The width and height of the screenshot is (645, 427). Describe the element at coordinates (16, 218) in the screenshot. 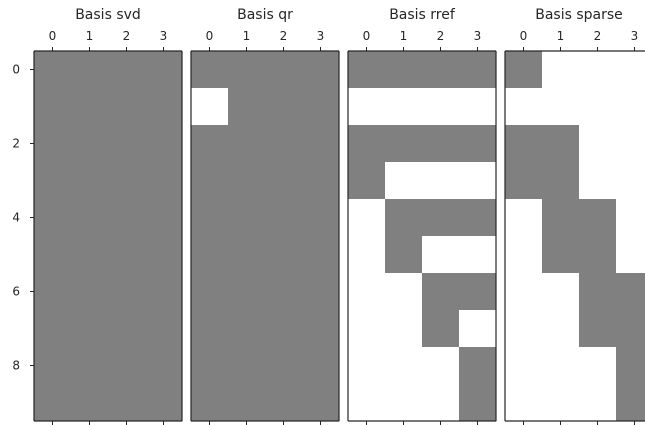

I see `y-tick-label: 4` at that location.